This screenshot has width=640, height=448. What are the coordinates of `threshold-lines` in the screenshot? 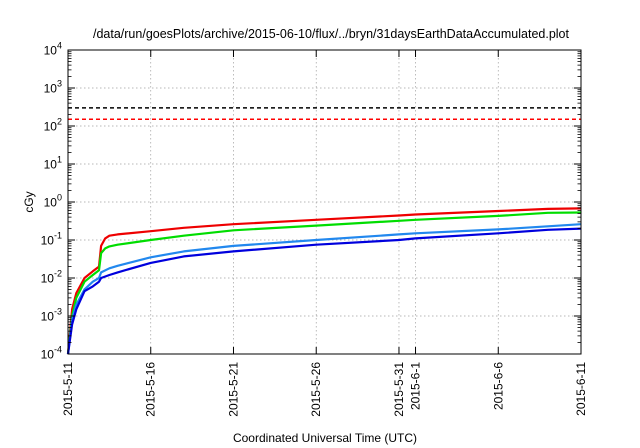 It's located at (324, 114).